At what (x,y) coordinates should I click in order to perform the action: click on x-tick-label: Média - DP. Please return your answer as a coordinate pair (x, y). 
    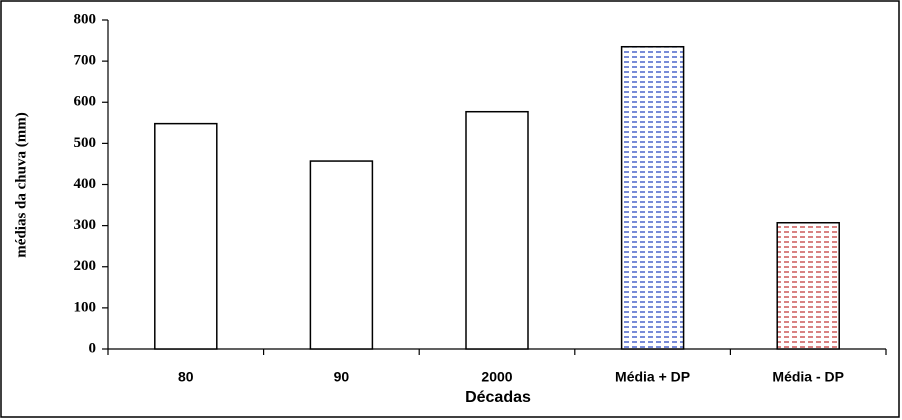
    Looking at the image, I should click on (808, 377).